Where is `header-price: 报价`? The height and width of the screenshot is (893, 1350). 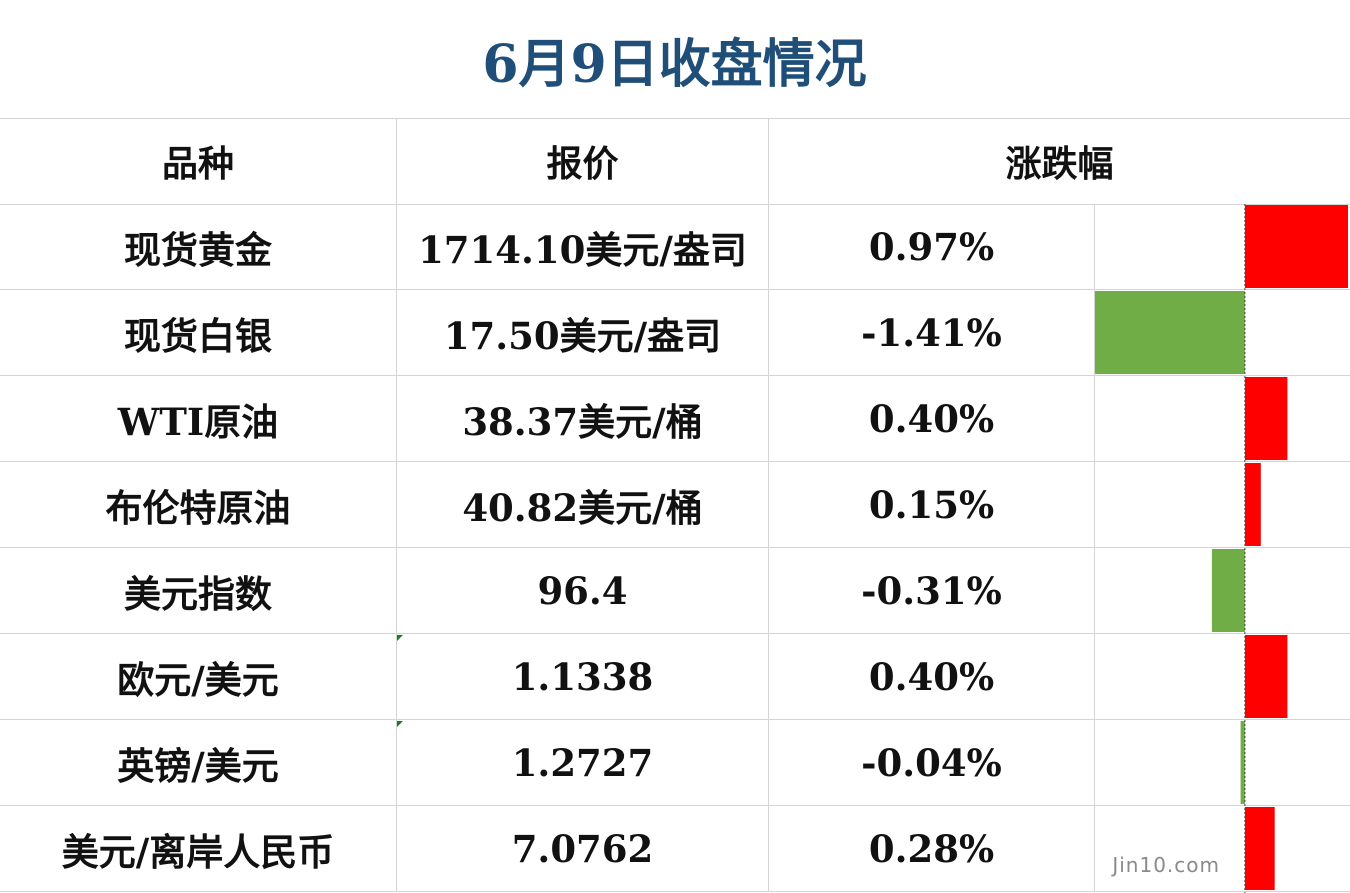 header-price: 报价 is located at coordinates (583, 161).